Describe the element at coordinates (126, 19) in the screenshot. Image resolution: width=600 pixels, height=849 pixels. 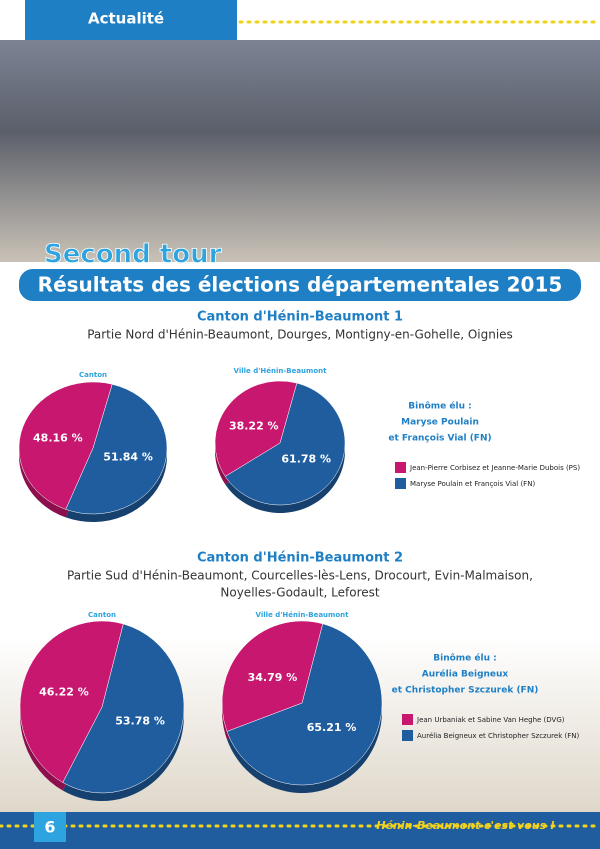
I see `section-label: Actualité` at that location.